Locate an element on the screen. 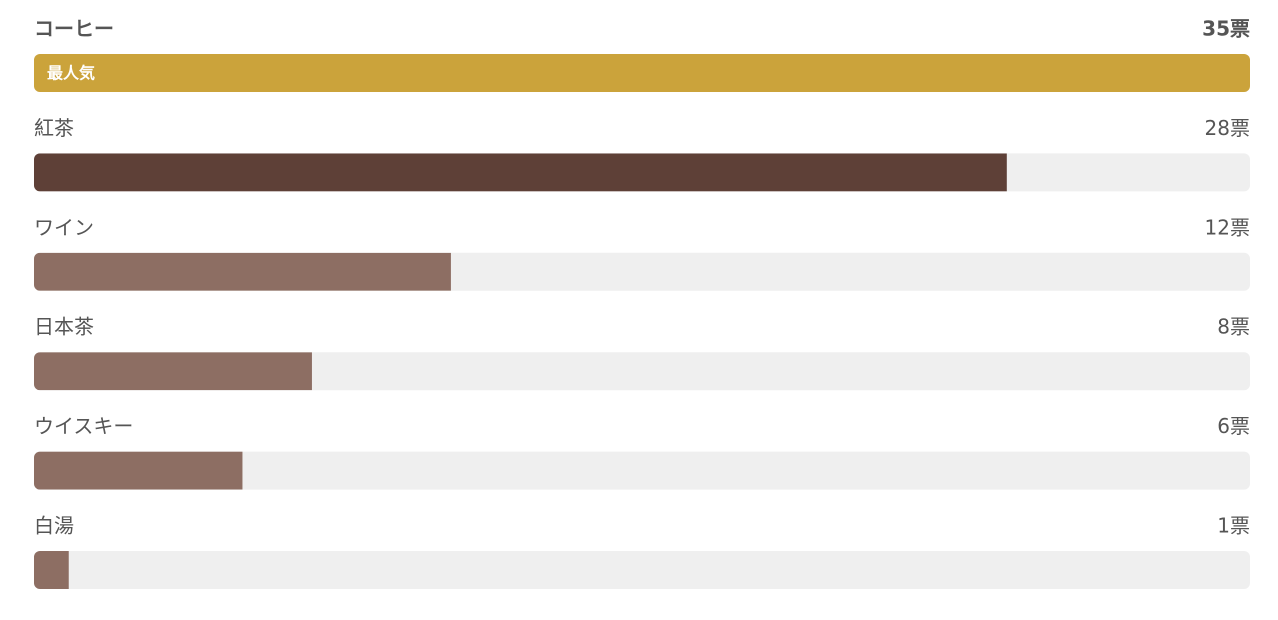  value-label: 35票 is located at coordinates (1226, 29).